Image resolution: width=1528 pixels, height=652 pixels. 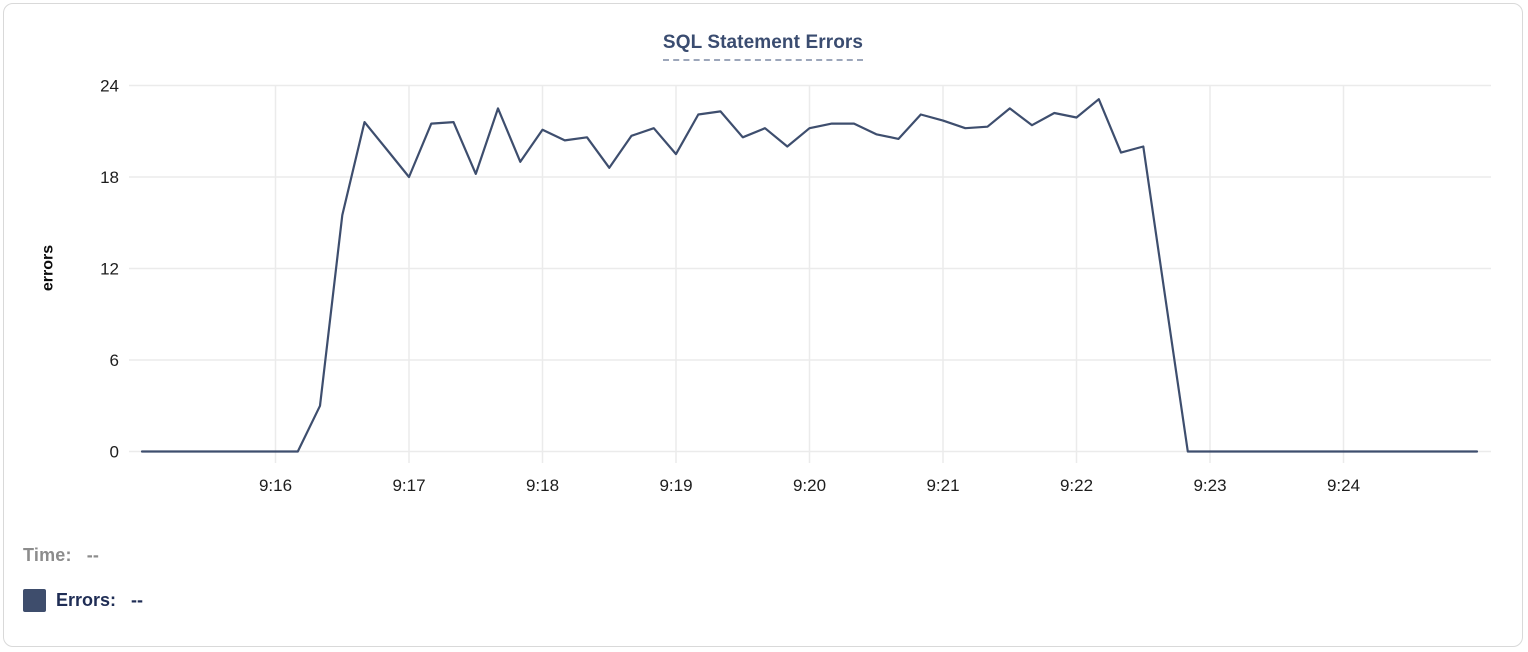 I want to click on svg-text: 9:20, so click(x=809, y=485).